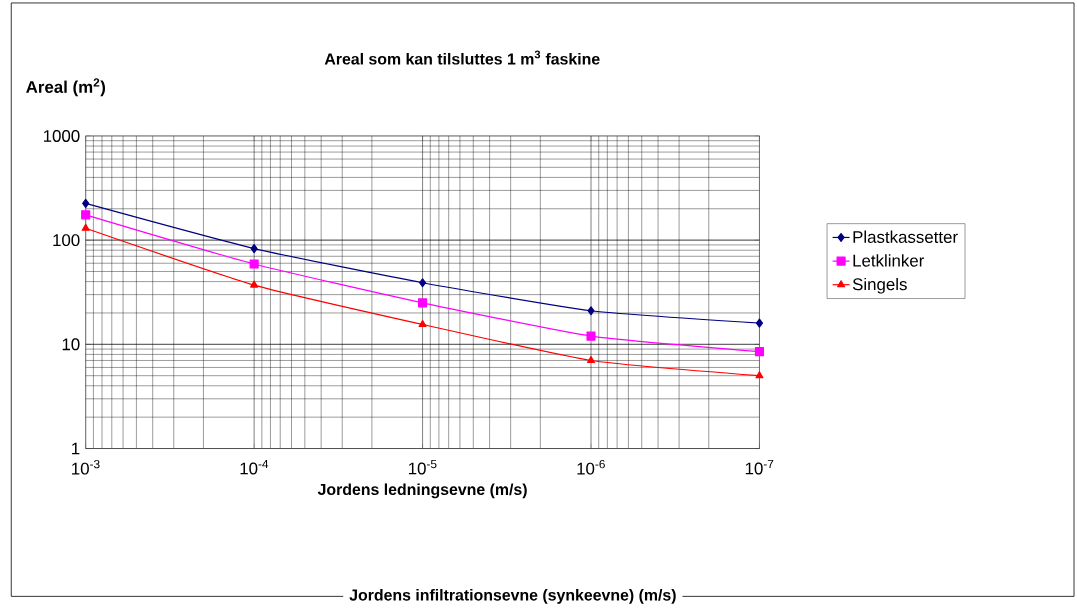 The image size is (1077, 610). Describe the element at coordinates (905, 236) in the screenshot. I see `legend-label: Plastkassetter` at that location.